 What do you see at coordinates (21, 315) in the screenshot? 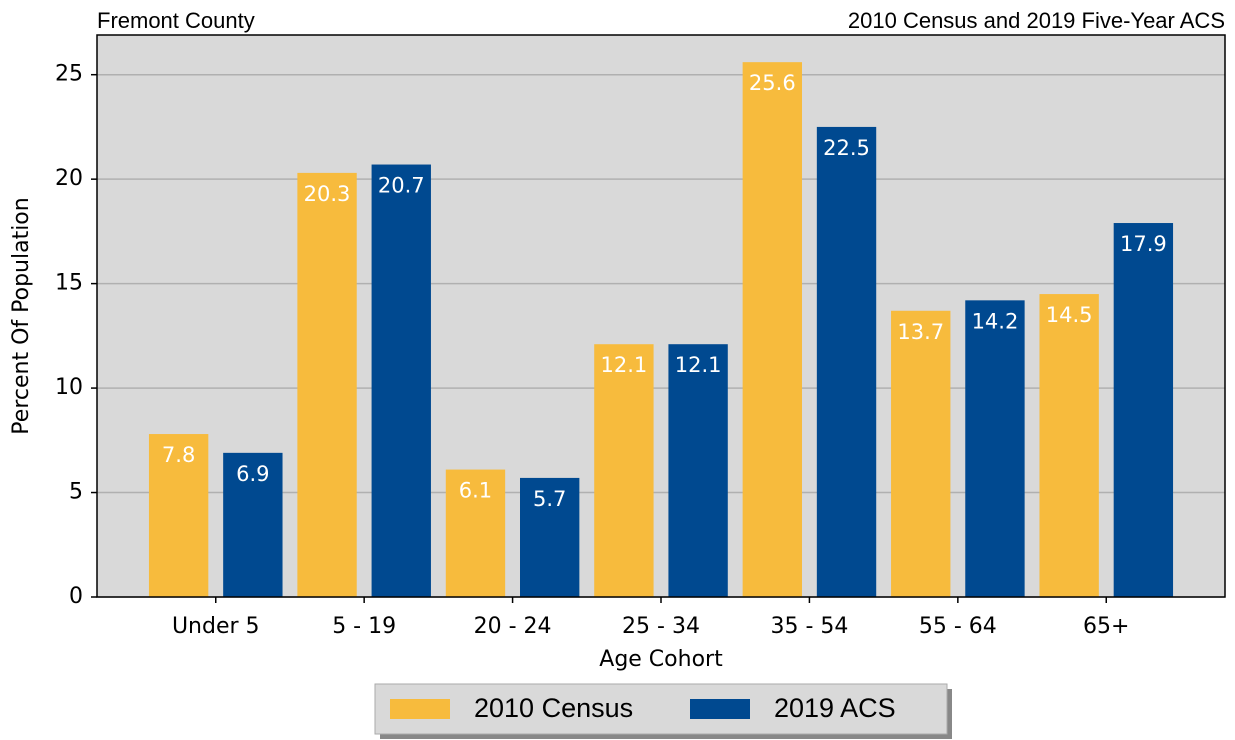
I see `y-axis-label: Percent Of Population` at bounding box center [21, 315].